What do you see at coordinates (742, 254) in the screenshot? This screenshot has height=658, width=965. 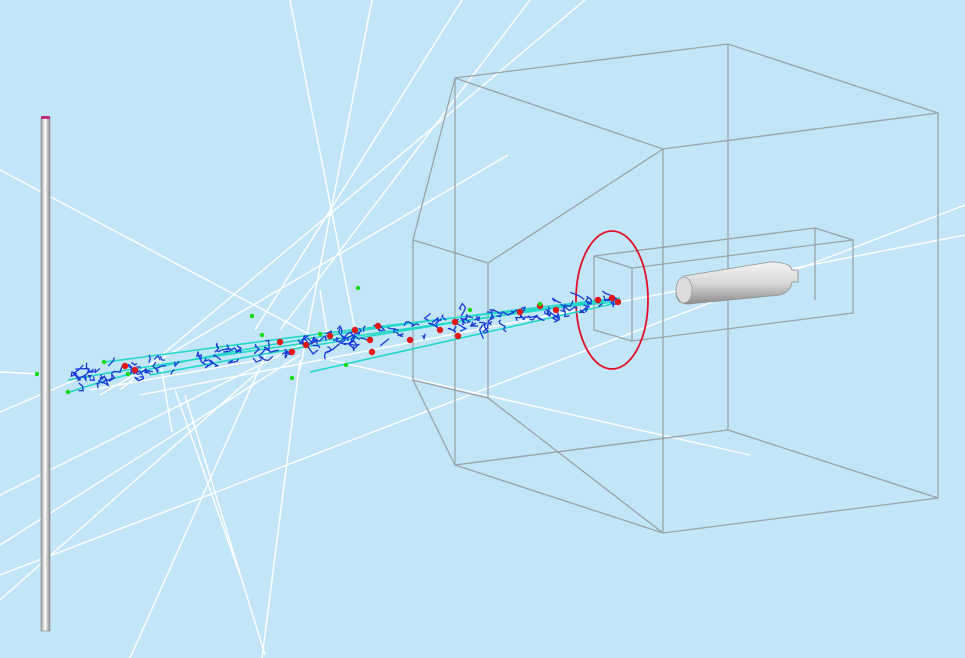 I see `inner-box-edge` at bounding box center [742, 254].